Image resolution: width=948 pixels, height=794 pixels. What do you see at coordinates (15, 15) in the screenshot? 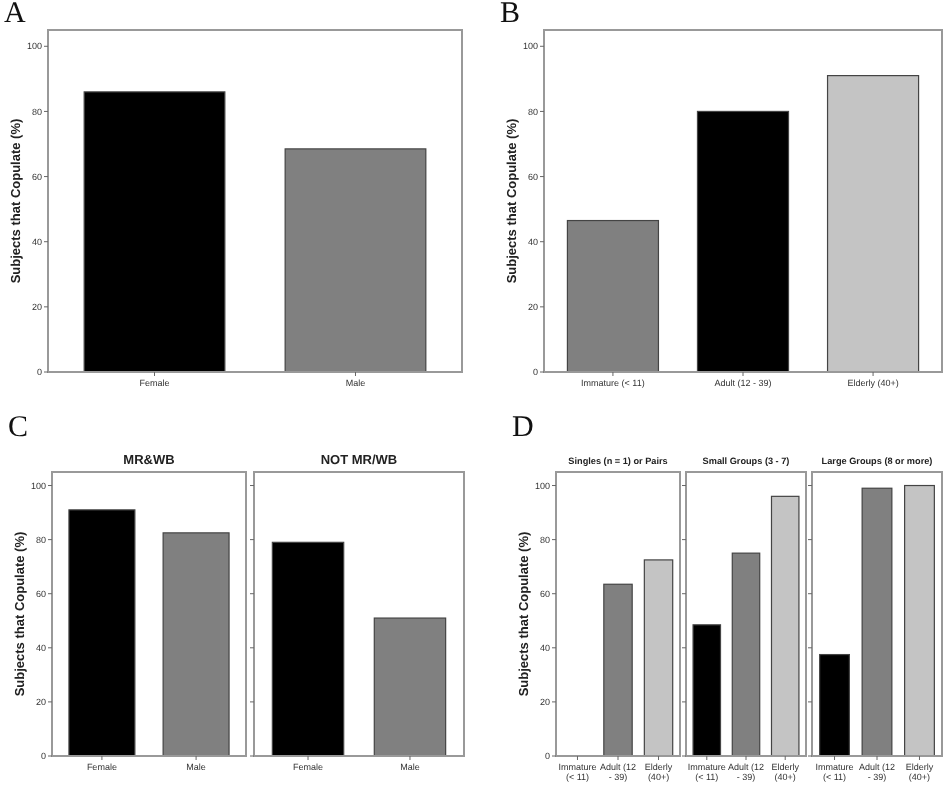
I see `text: A` at bounding box center [15, 15].